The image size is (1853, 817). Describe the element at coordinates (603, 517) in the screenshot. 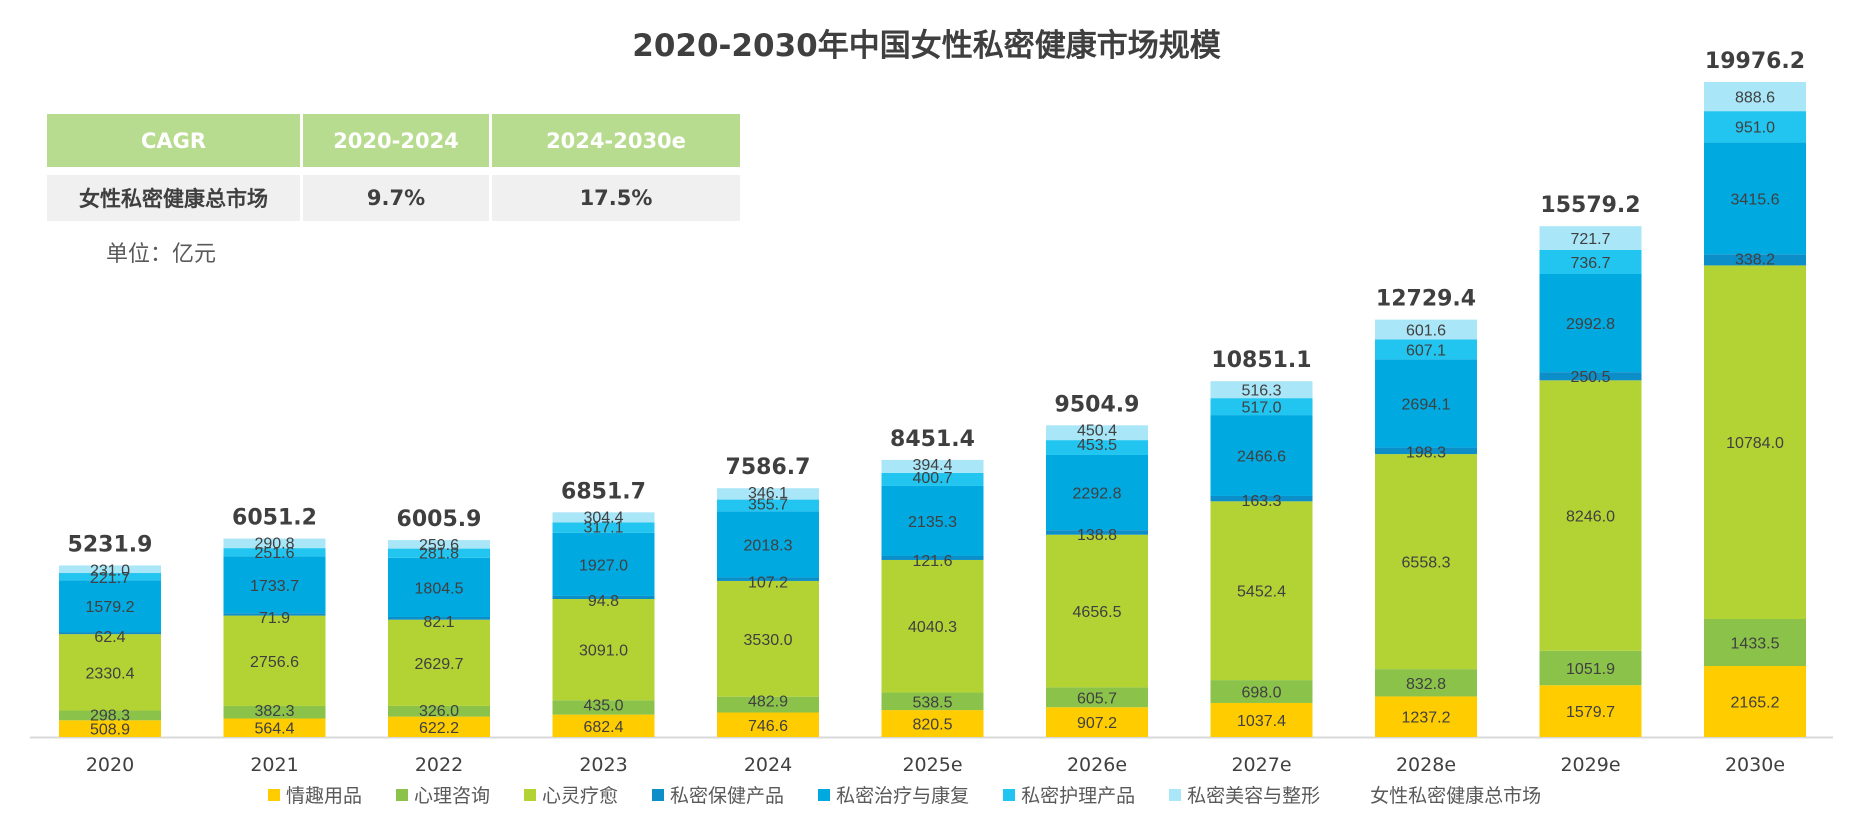

I see `segment-value-label: 304.4` at that location.